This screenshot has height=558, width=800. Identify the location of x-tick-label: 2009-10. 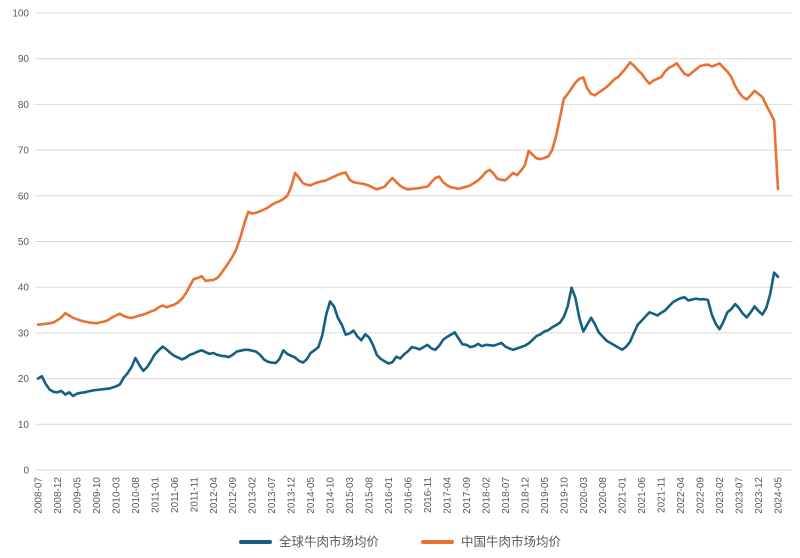
(97, 495).